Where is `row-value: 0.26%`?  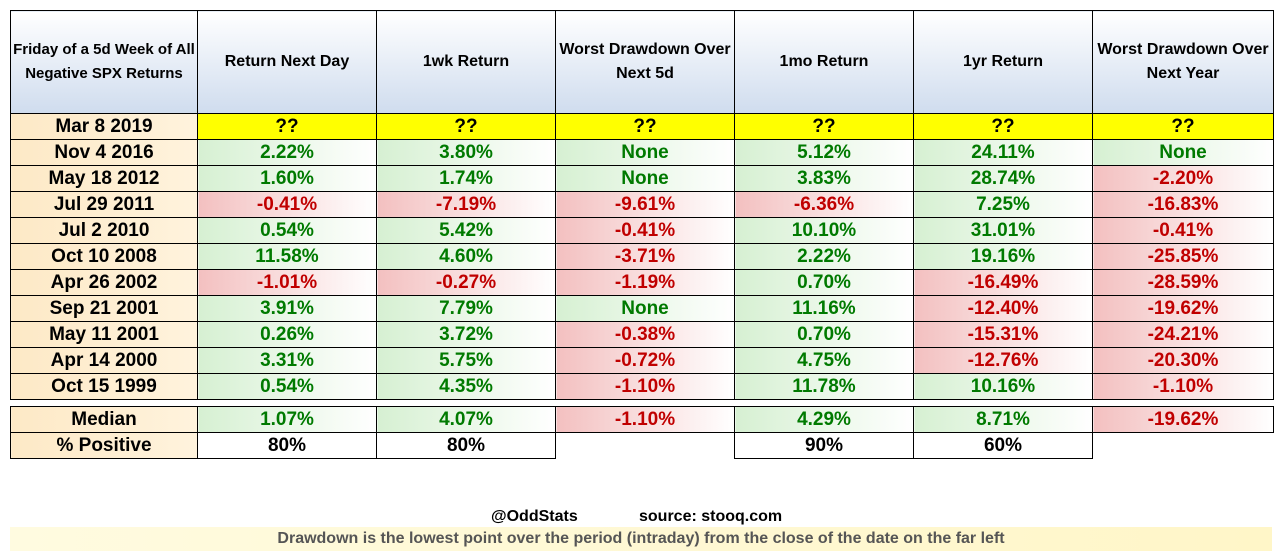
row-value: 0.26% is located at coordinates (287, 334).